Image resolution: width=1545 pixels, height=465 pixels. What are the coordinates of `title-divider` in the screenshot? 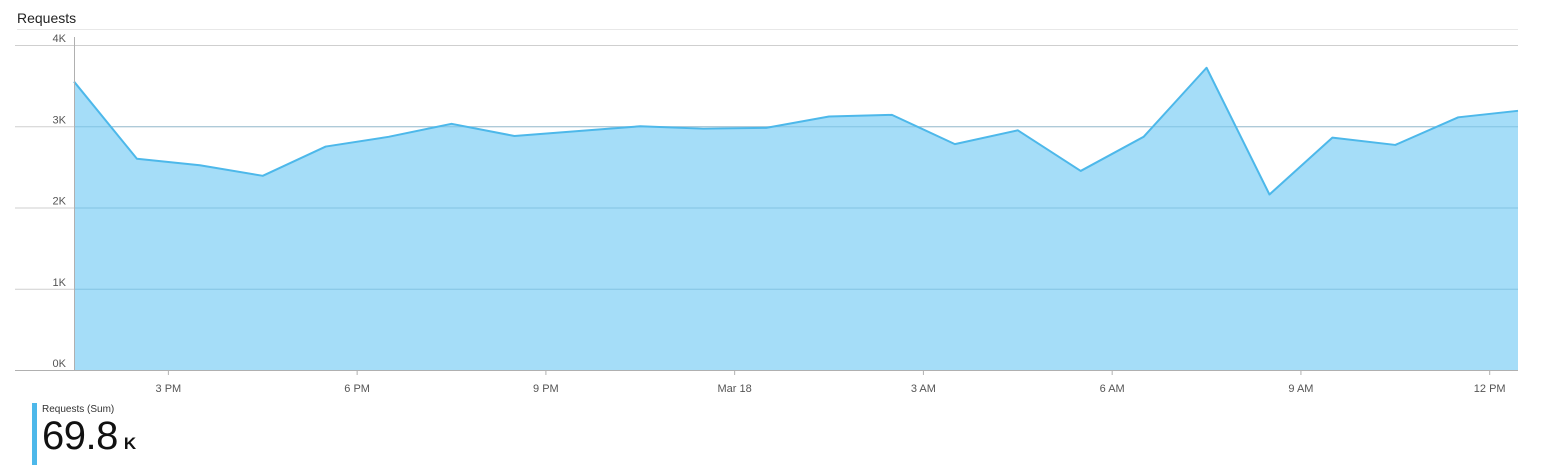 It's located at (767, 29).